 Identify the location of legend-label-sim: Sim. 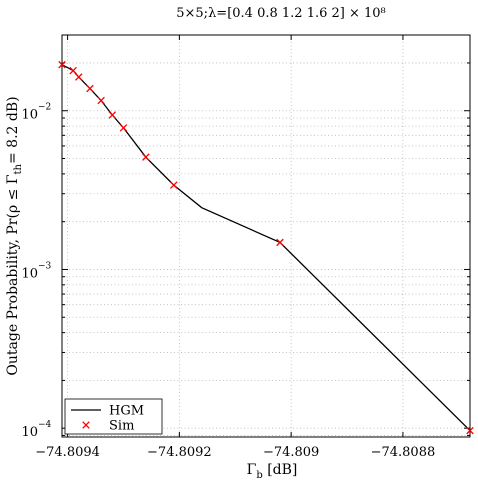
(121, 426).